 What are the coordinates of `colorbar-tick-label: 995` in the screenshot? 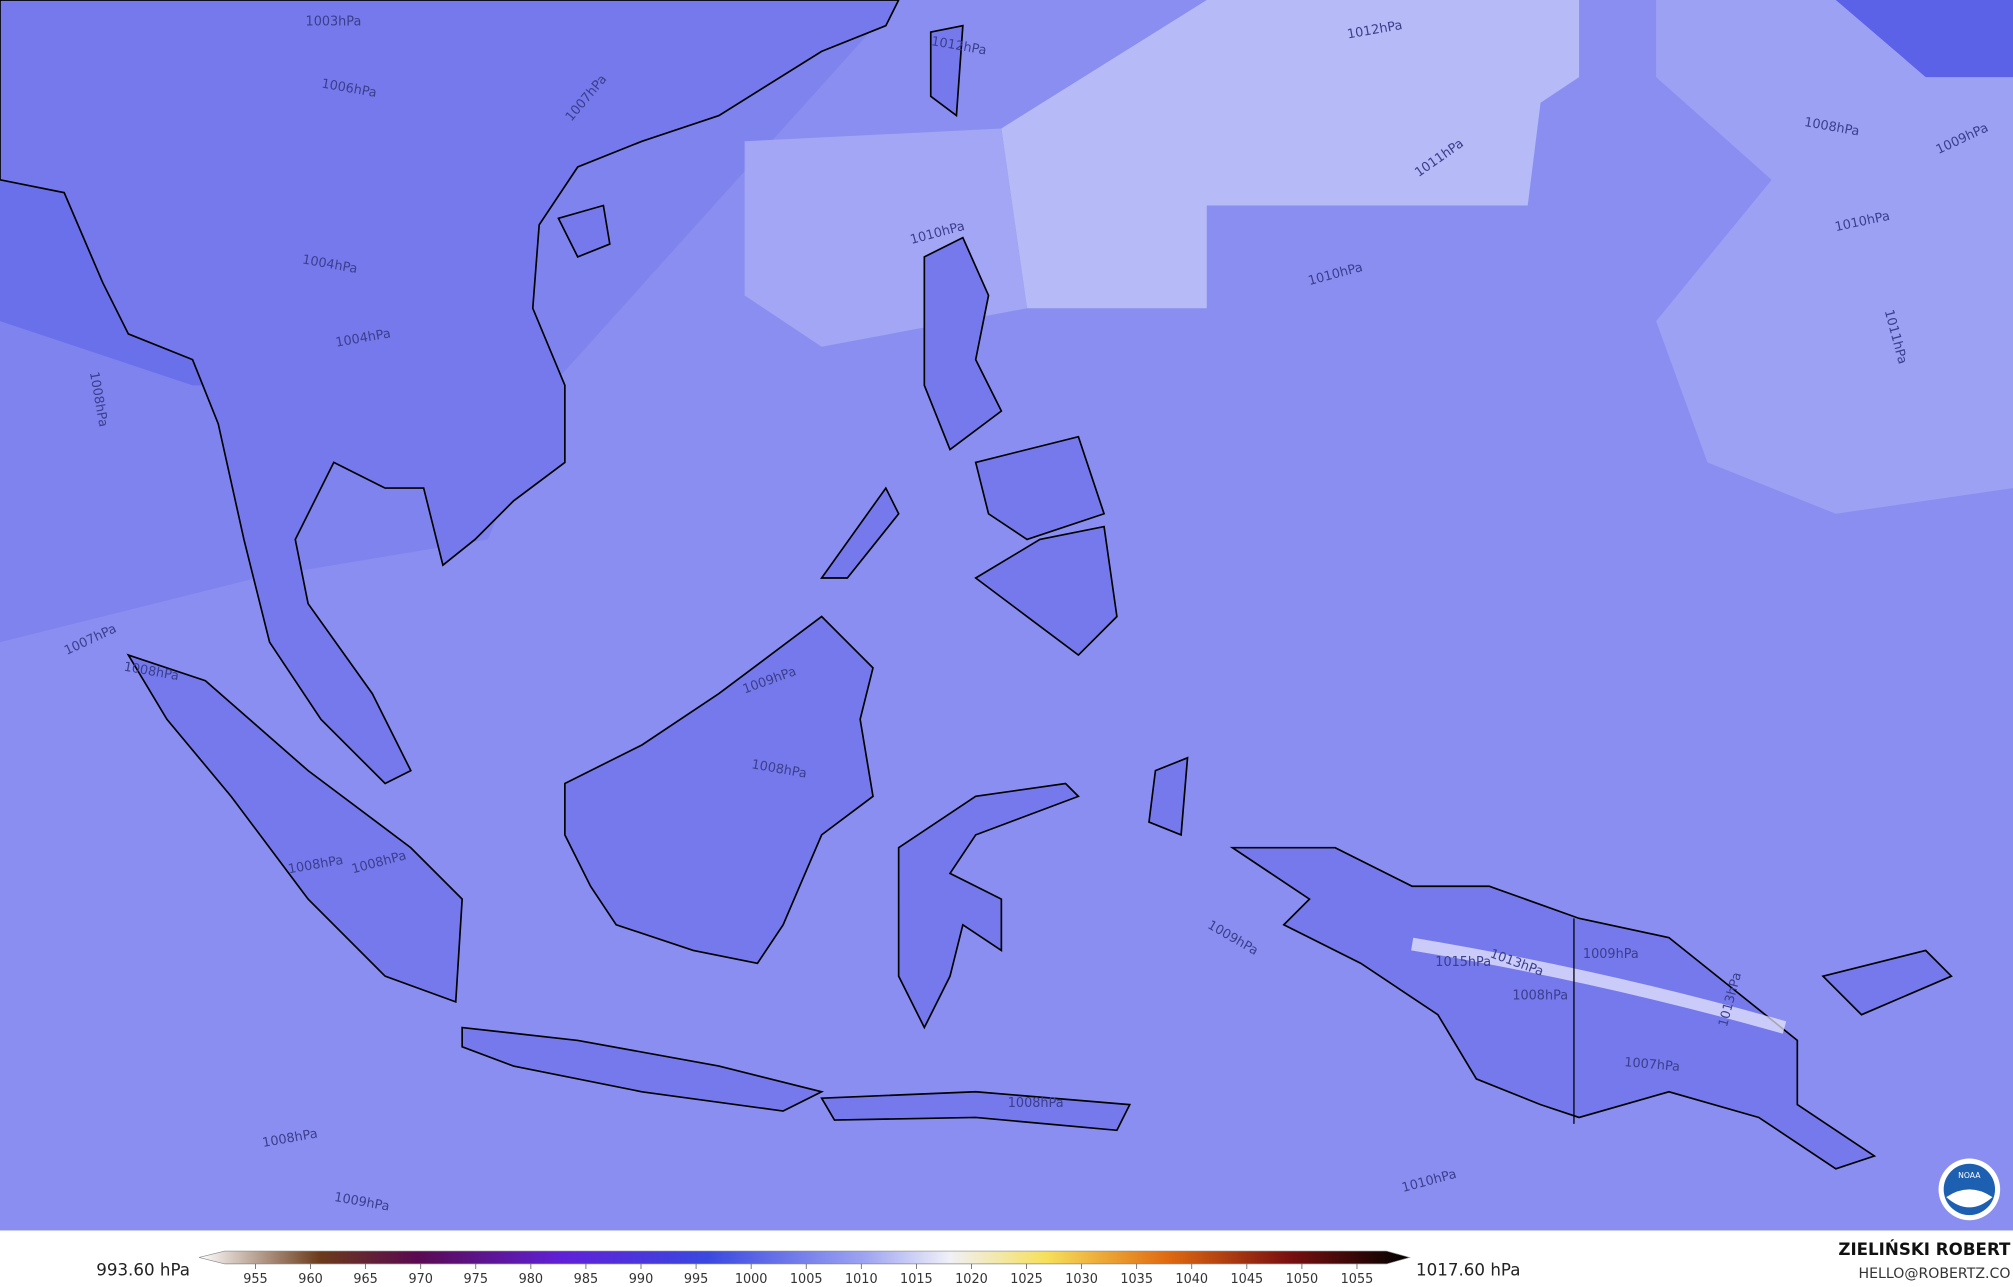 It's located at (696, 1279).